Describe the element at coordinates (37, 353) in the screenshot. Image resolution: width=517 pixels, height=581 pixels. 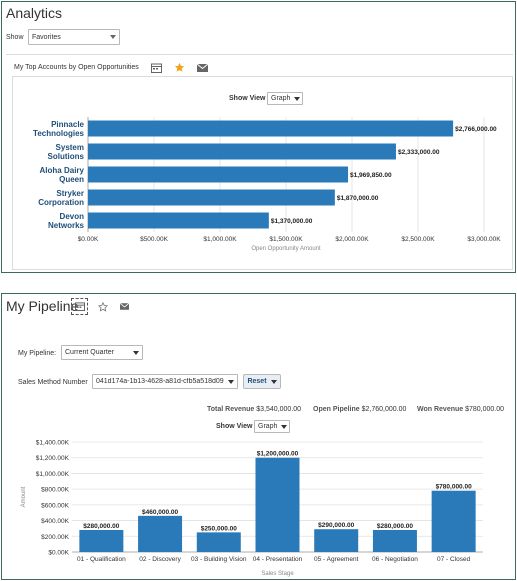
I see `my-pipeline-label: My Pipeline:` at that location.